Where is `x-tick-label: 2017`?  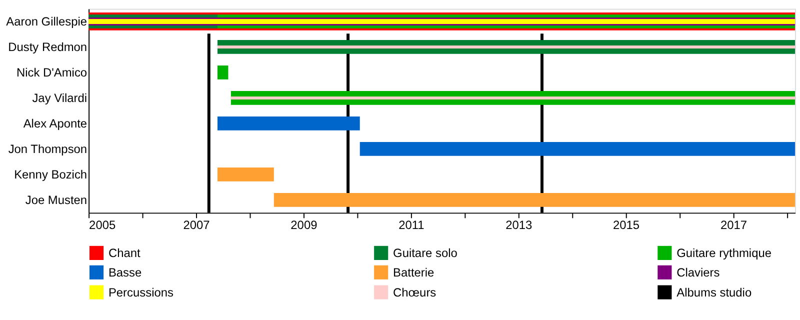 x-tick-label: 2017 is located at coordinates (734, 225).